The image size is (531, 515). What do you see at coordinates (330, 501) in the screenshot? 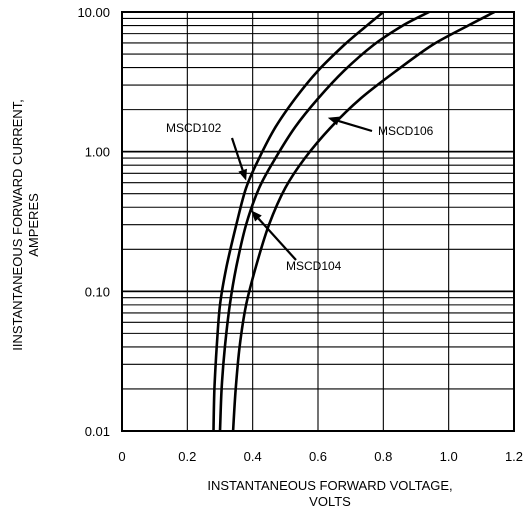
I see `x-axis-title-line2: VOLTS` at bounding box center [330, 501].